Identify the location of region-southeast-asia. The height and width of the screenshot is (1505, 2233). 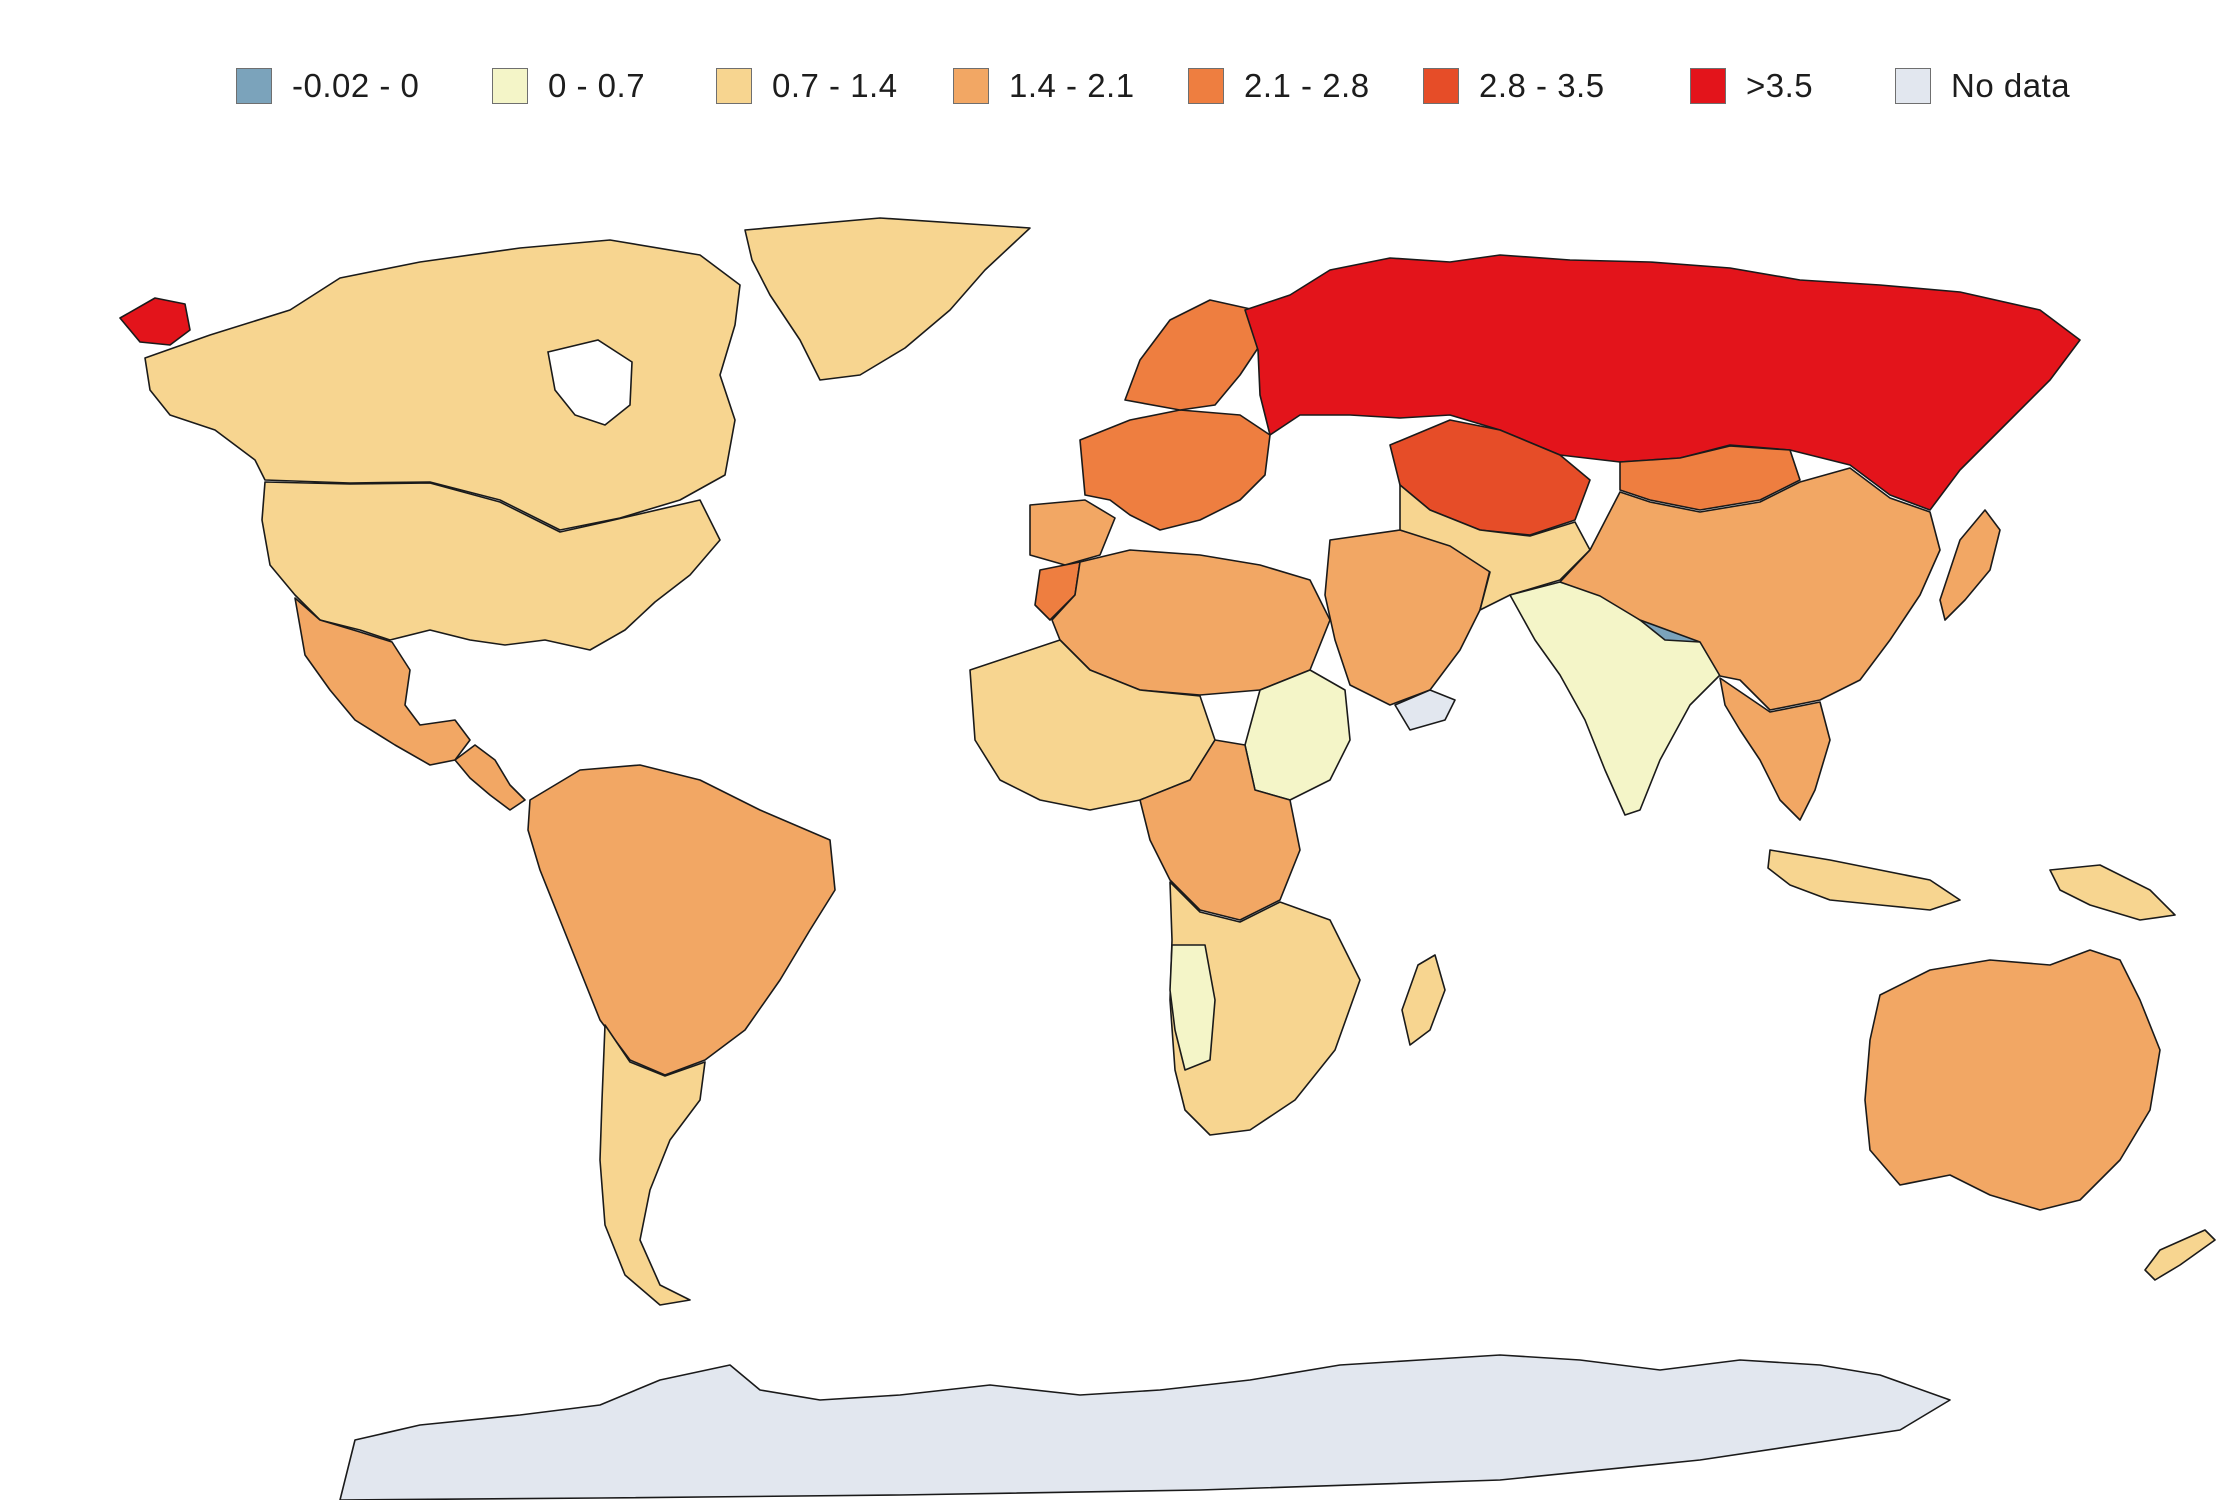
(1775, 749).